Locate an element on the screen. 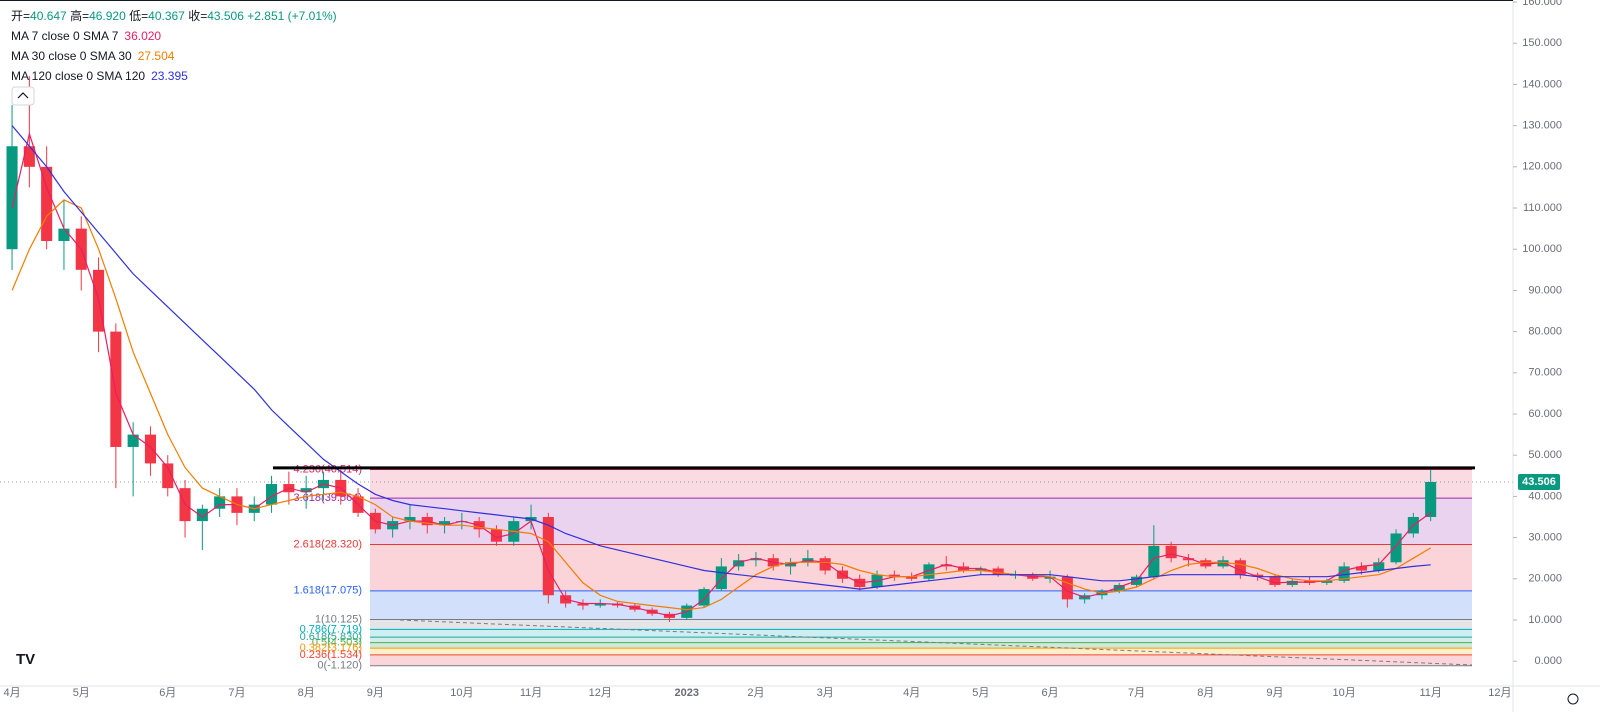 This screenshot has height=712, width=1600. y-tick-label: 50.000 is located at coordinates (1545, 455).